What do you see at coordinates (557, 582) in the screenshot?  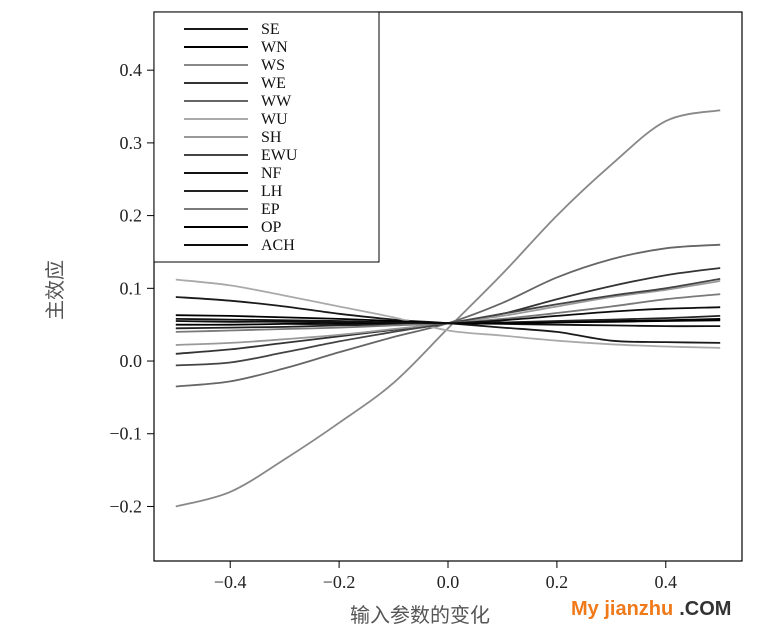 I see `x-tick-label: 0.2` at bounding box center [557, 582].